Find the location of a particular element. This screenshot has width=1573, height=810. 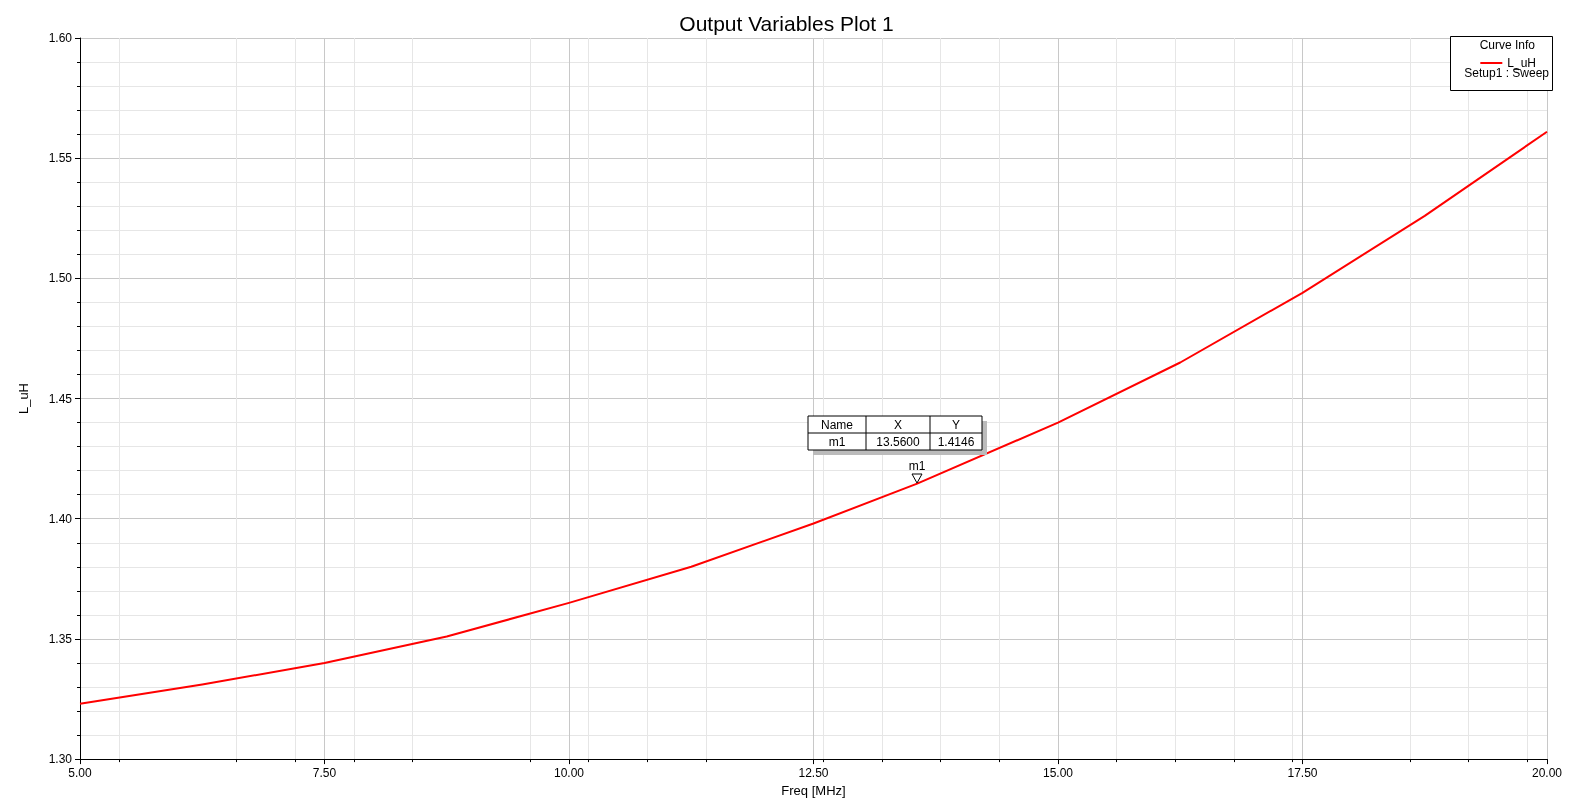

annotation: 1.4146 is located at coordinates (956, 441).